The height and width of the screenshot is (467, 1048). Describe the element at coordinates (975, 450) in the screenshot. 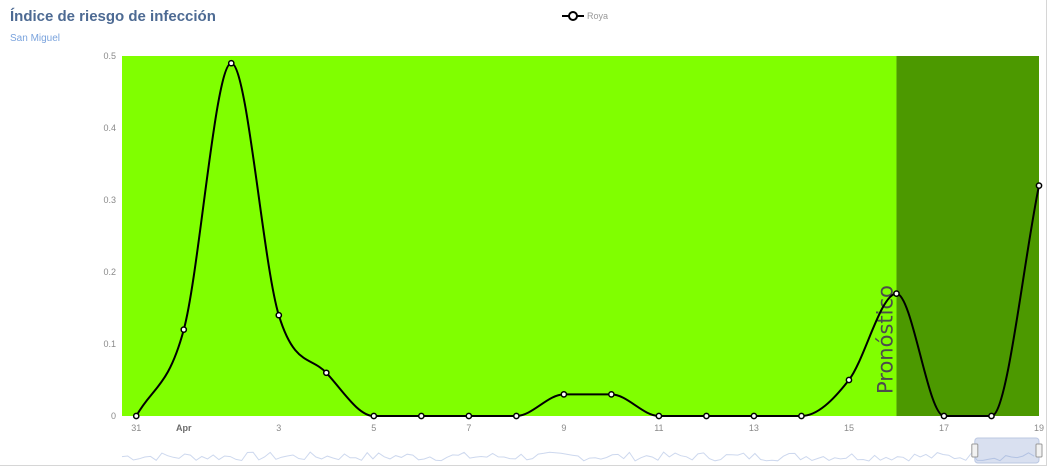

I see `navigator-handle-left` at that location.